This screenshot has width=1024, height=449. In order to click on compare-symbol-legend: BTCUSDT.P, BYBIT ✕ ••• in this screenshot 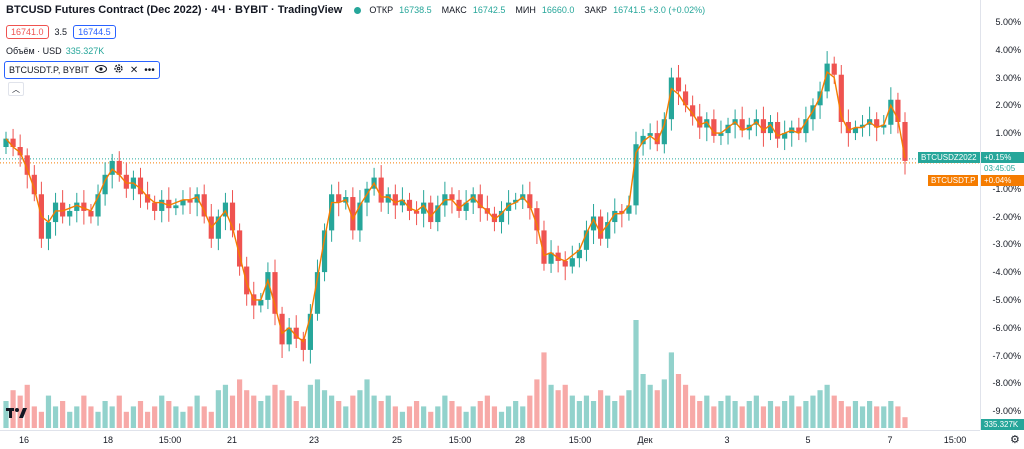, I will do `click(82, 70)`.